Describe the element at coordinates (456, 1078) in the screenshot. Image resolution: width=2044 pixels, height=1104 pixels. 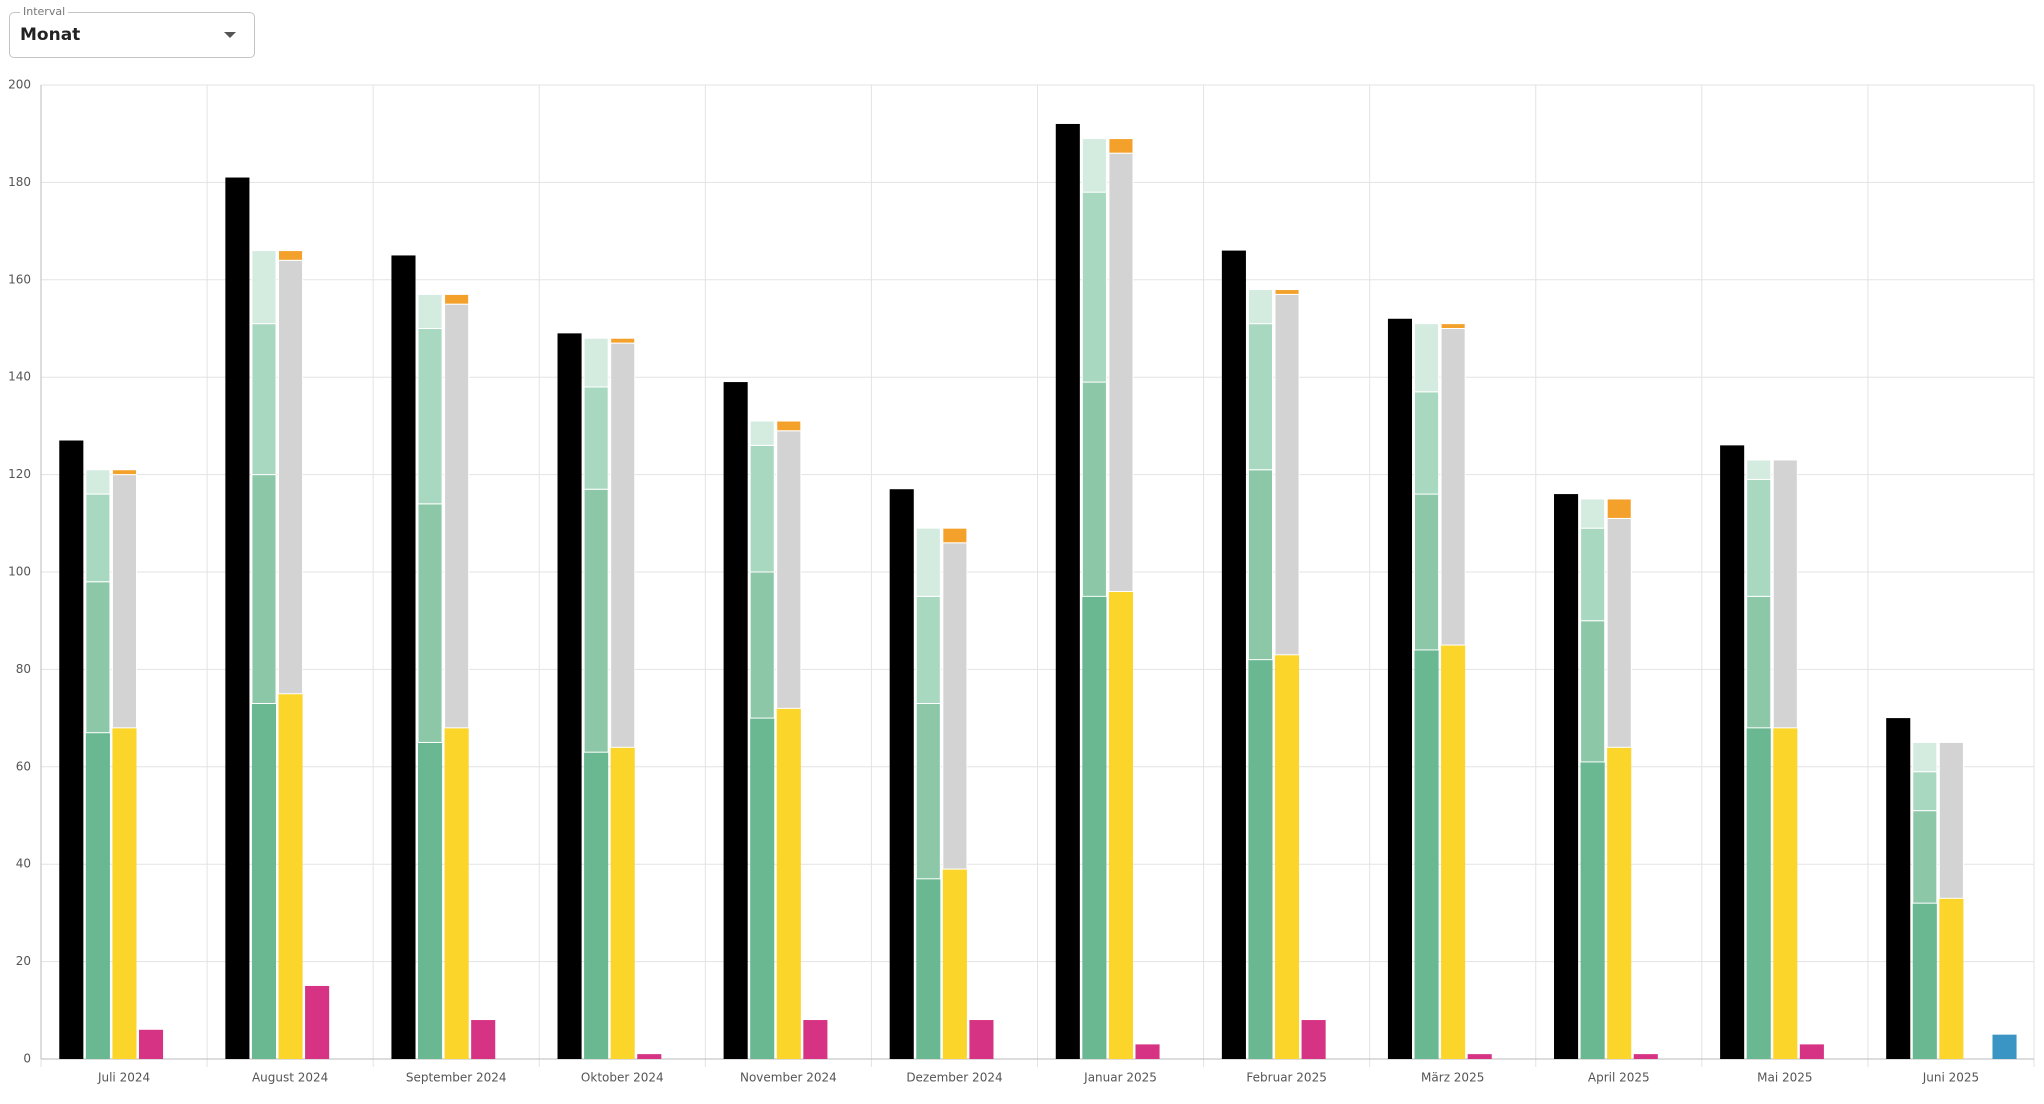
I see `x-tick-label: September 2024` at that location.